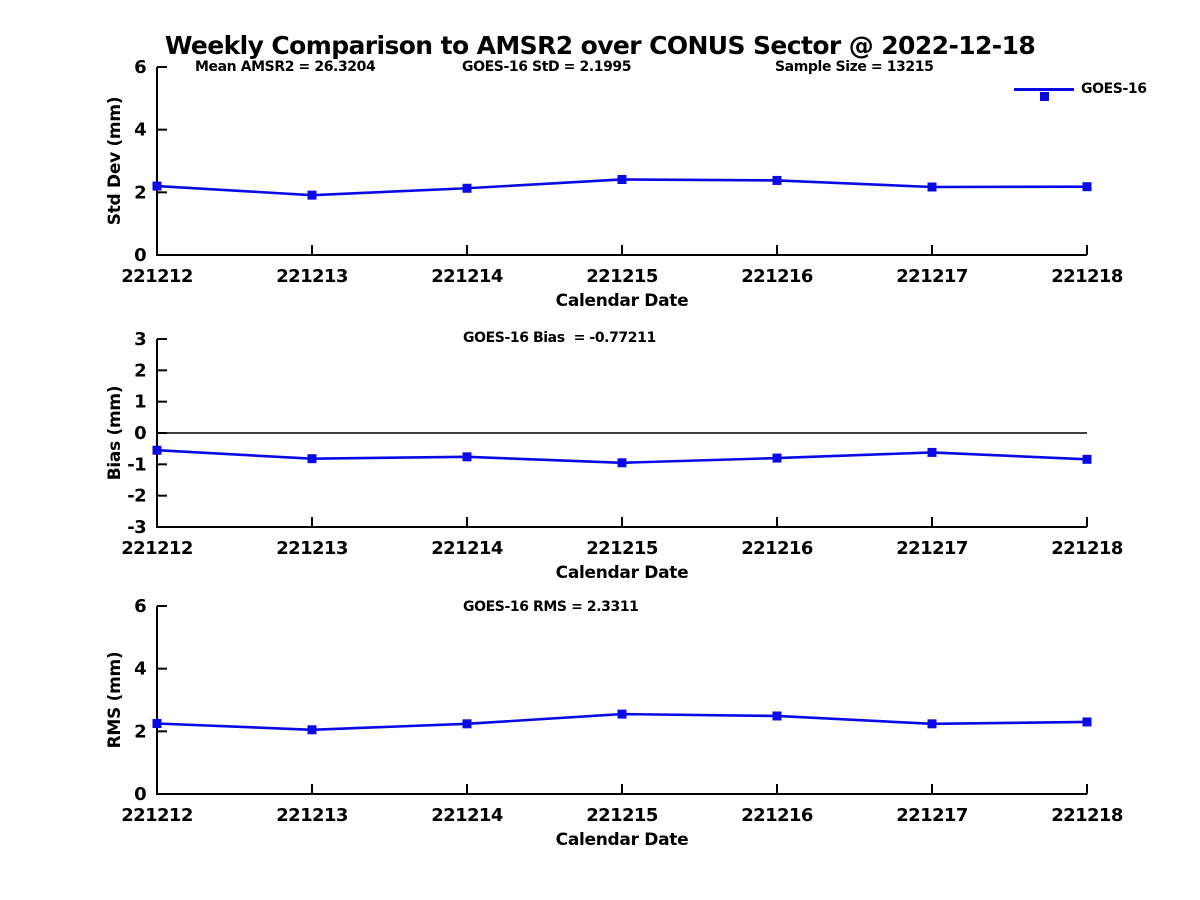 The image size is (1200, 900). What do you see at coordinates (136, 496) in the screenshot?
I see `y-tick-label: -2` at bounding box center [136, 496].